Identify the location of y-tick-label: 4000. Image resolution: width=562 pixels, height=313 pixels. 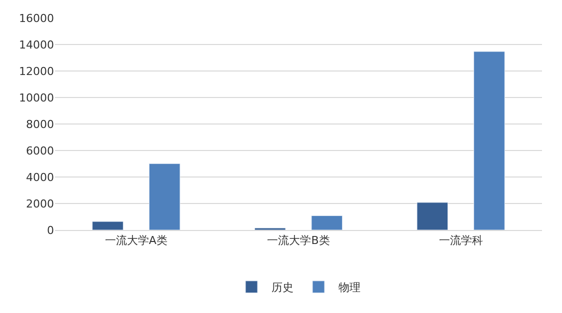
(40, 177).